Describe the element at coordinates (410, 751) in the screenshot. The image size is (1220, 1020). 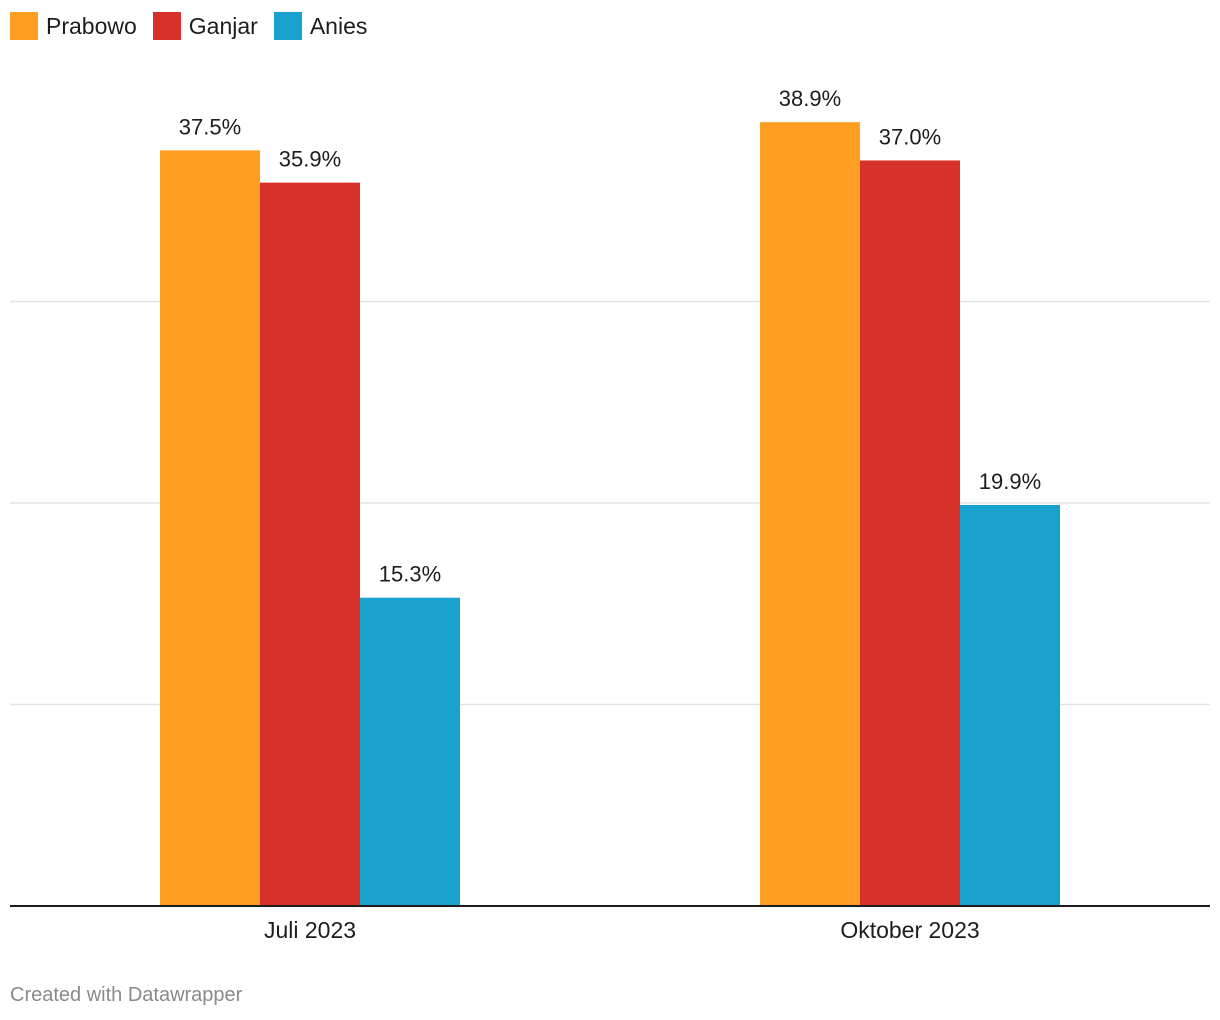
I see `bar-anies-juli-2023` at that location.